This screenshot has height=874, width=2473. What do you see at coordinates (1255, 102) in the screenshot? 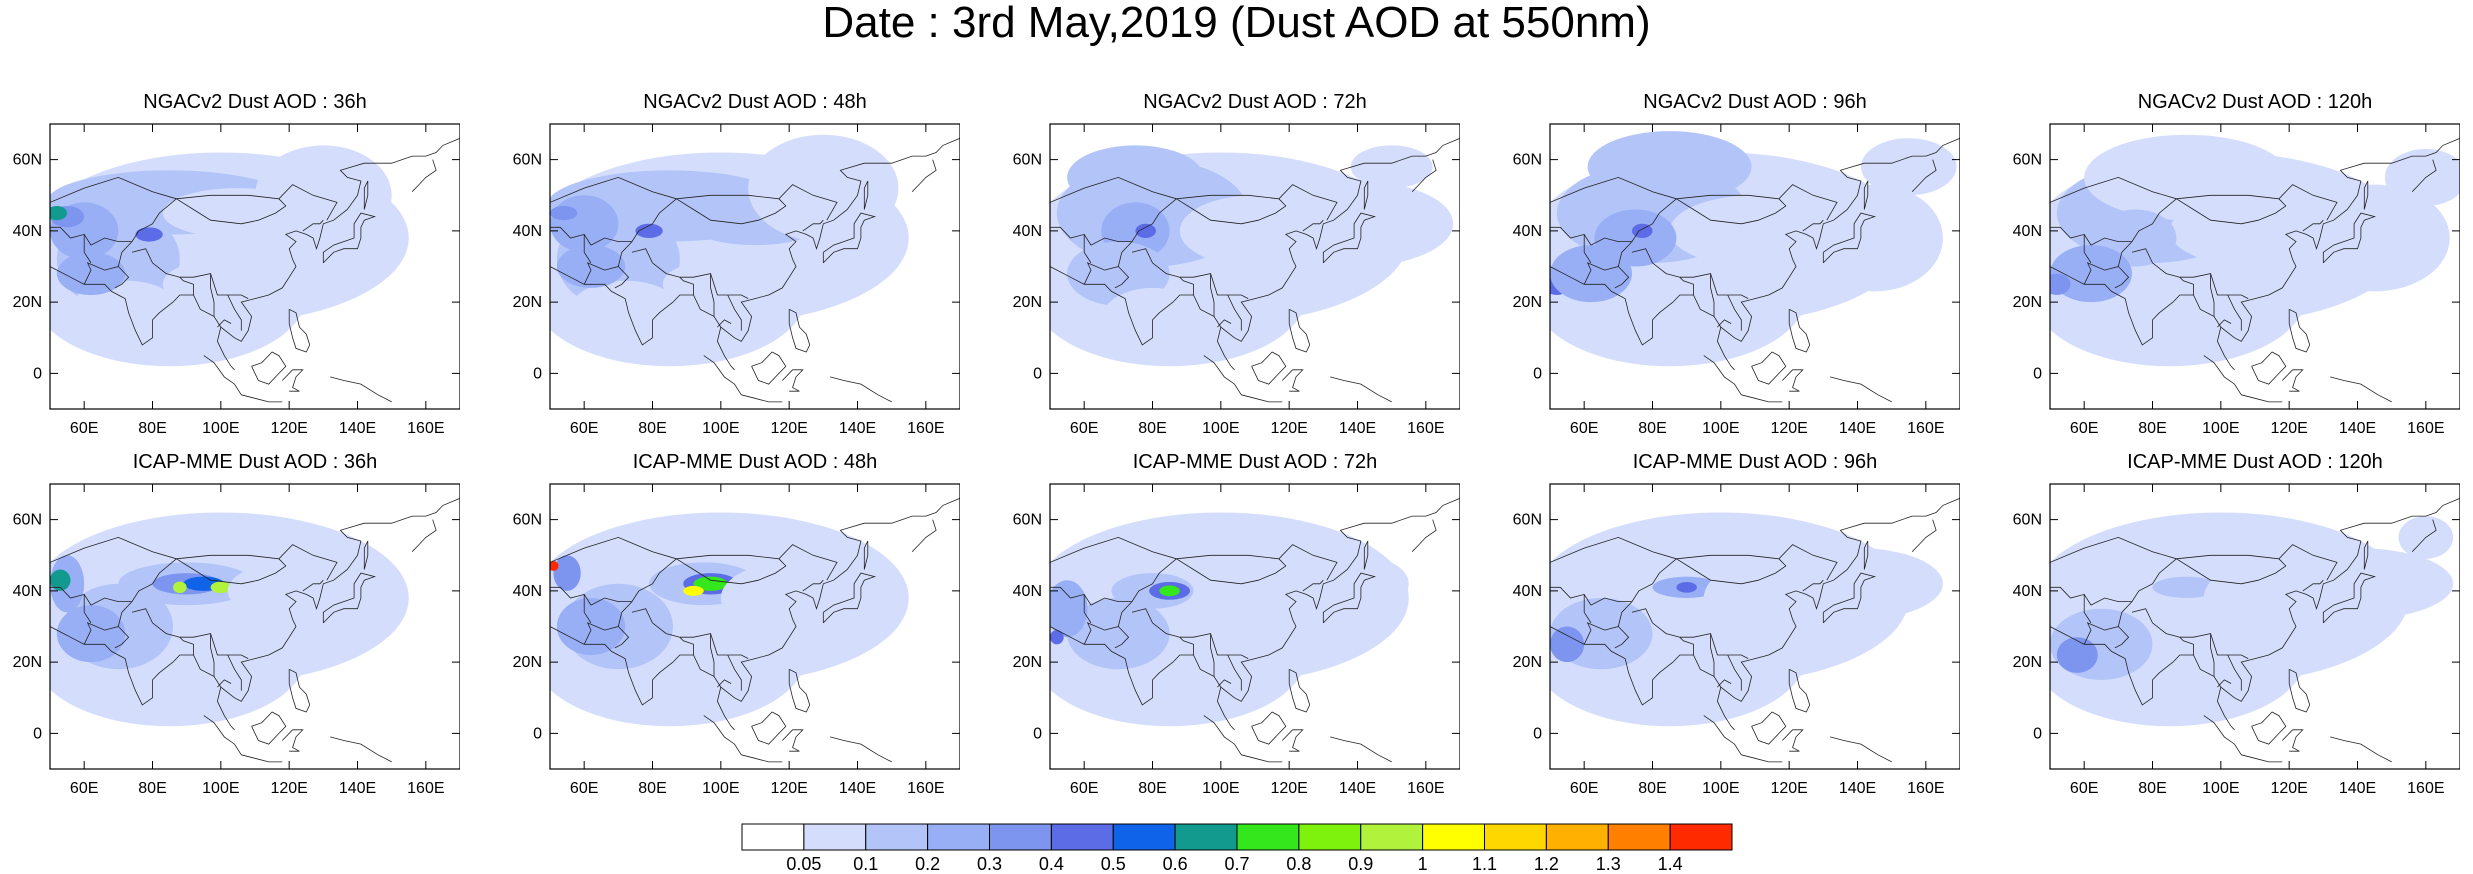
I see `panel-title: NGACv2 Dust AOD : 72h` at bounding box center [1255, 102].